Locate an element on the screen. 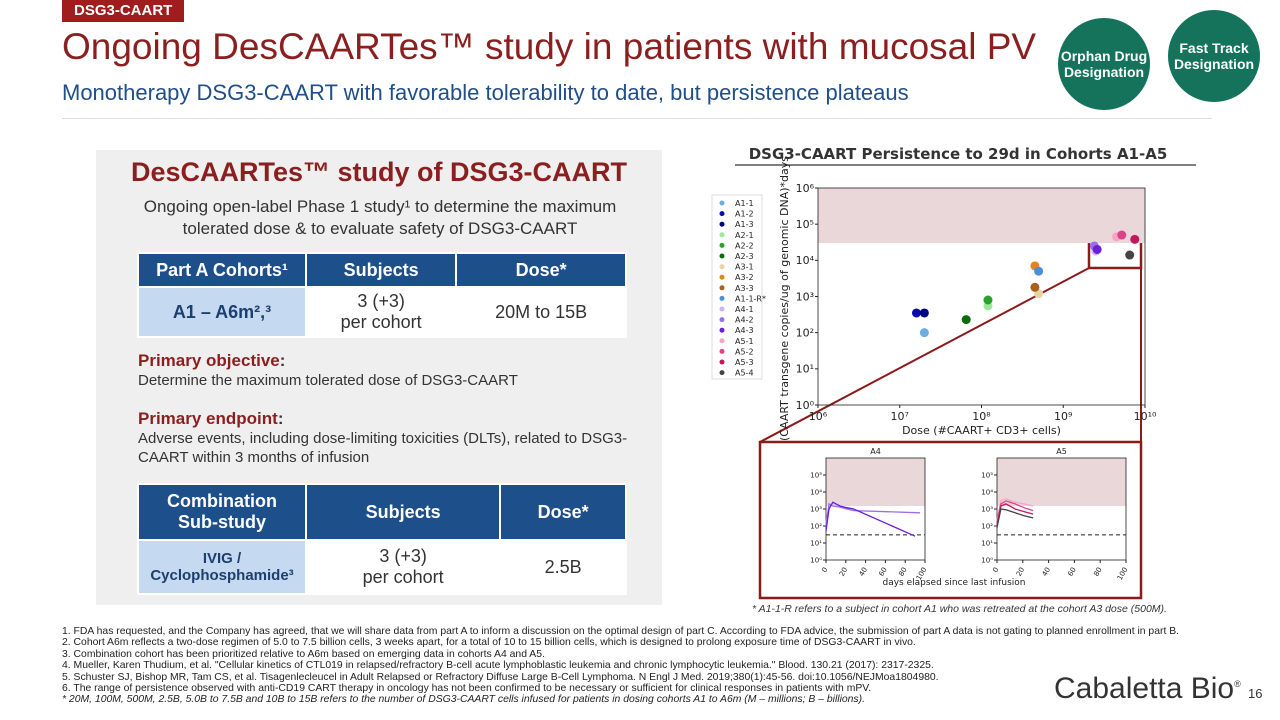 The image size is (1280, 720). badge: Orphan Drug Designation is located at coordinates (1104, 64).